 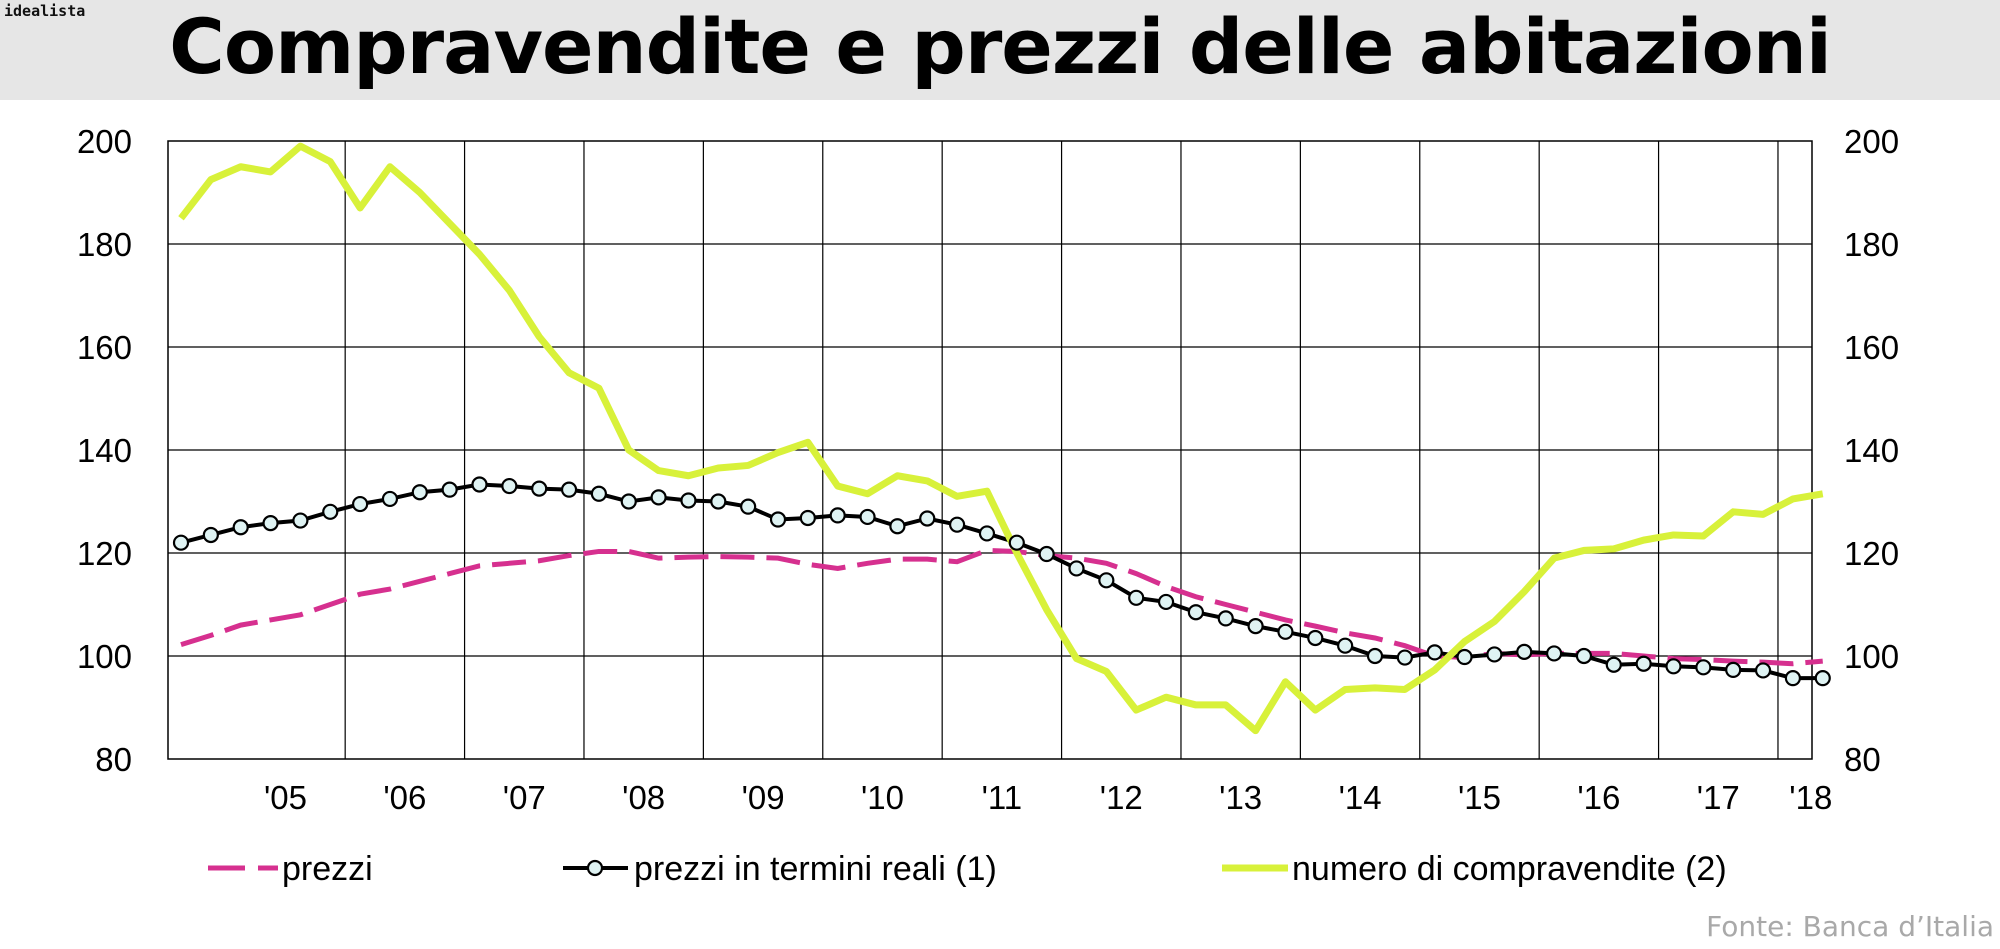 What do you see at coordinates (1871, 553) in the screenshot?
I see `y-tick-label-right: 120` at bounding box center [1871, 553].